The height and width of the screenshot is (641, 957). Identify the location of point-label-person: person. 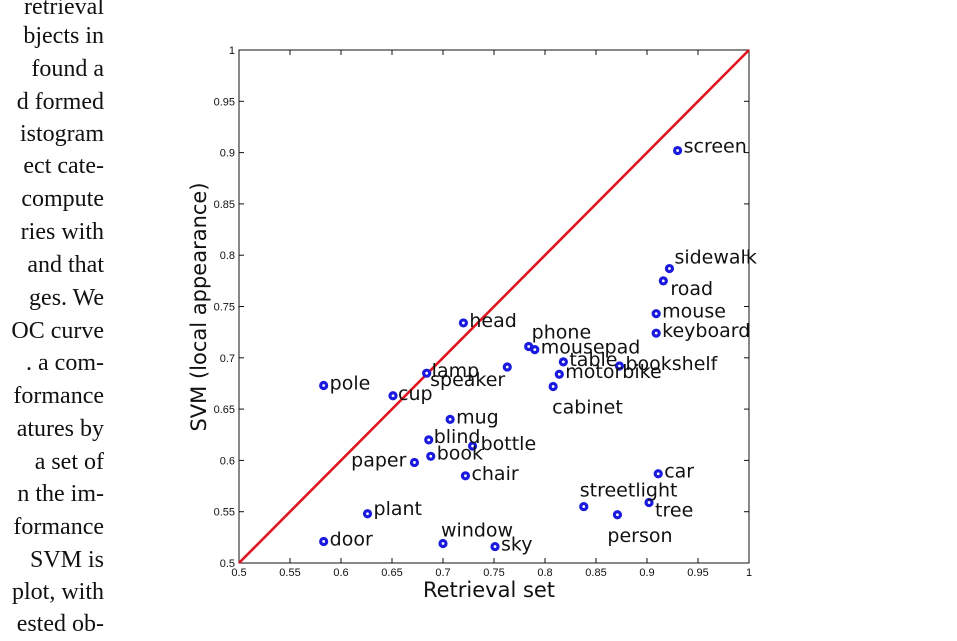
(639, 536).